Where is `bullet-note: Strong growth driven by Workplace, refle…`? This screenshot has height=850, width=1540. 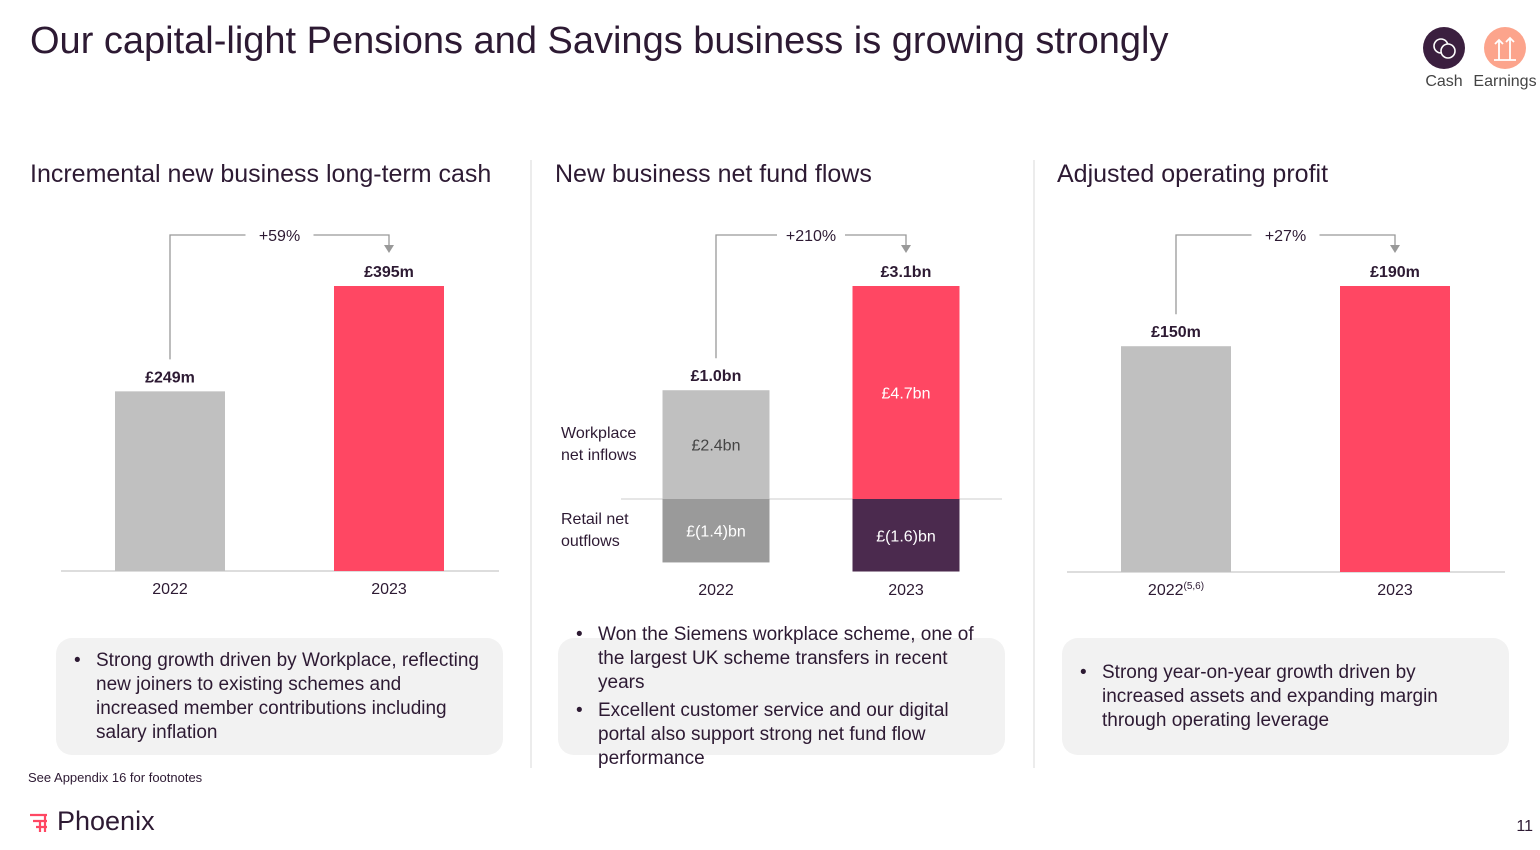
bullet-note: Strong growth driven by Workplace, refle… is located at coordinates (278, 697).